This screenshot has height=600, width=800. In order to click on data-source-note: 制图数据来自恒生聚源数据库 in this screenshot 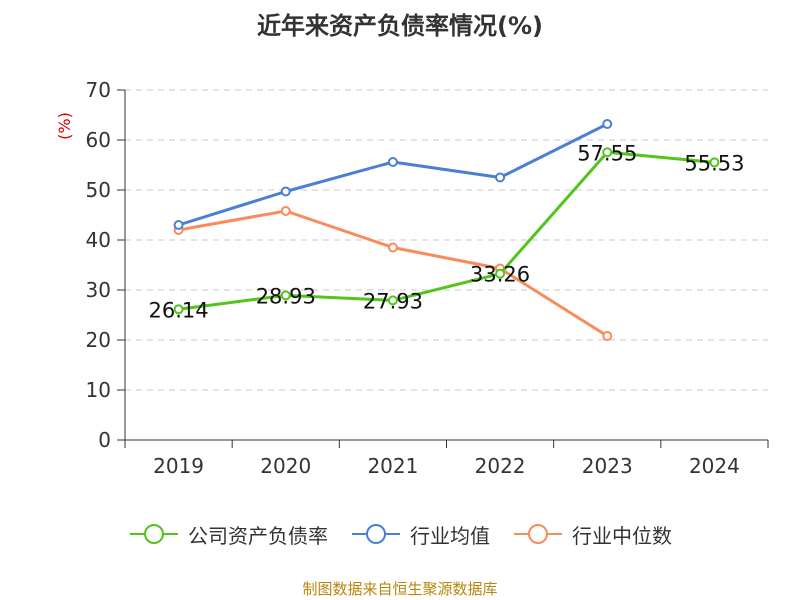, I will do `click(400, 589)`.